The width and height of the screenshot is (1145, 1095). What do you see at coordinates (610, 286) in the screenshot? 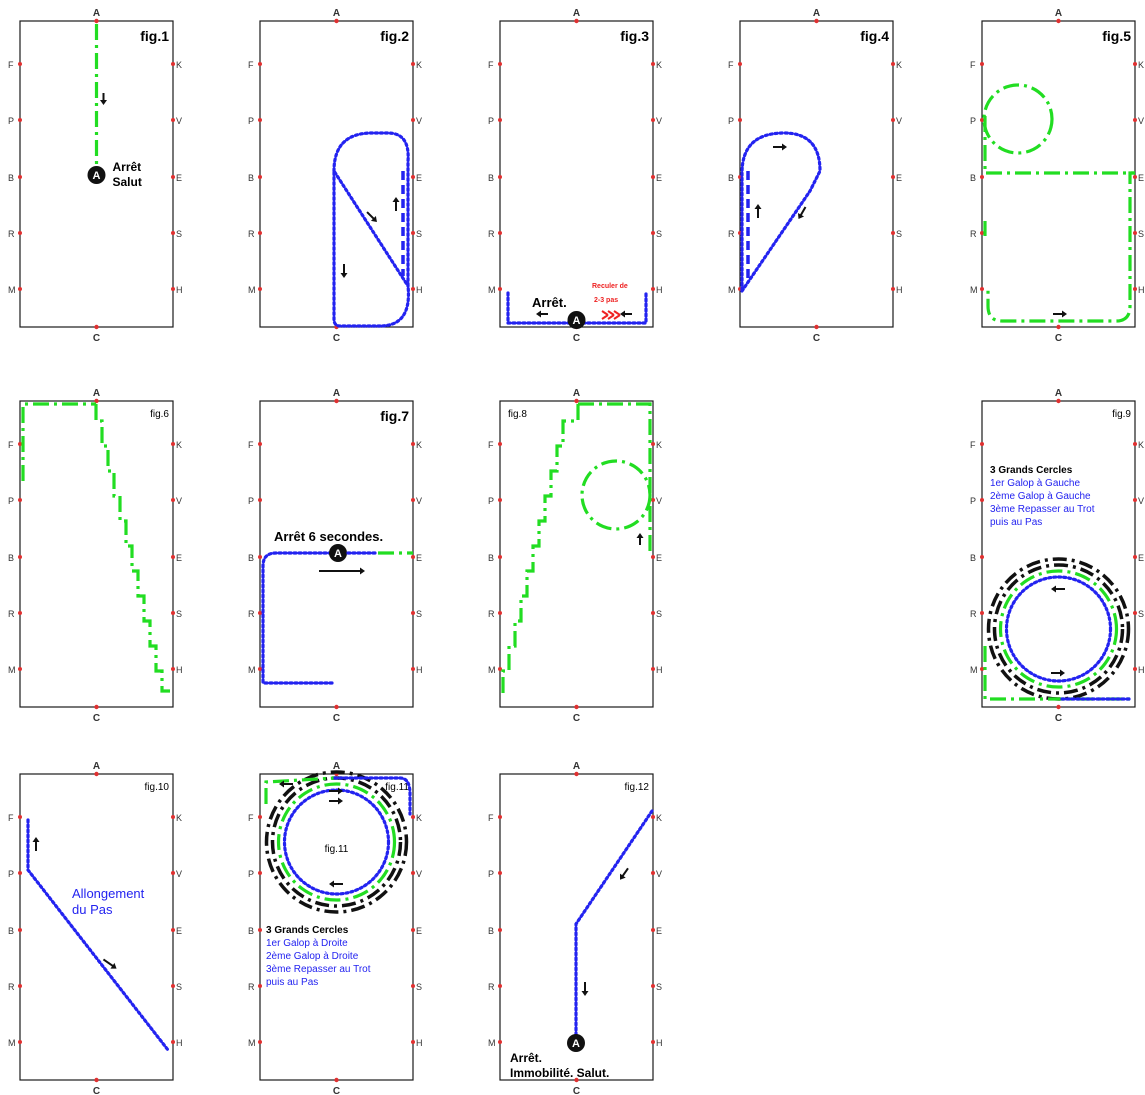
I see `note-rein-back: Reculer de` at bounding box center [610, 286].